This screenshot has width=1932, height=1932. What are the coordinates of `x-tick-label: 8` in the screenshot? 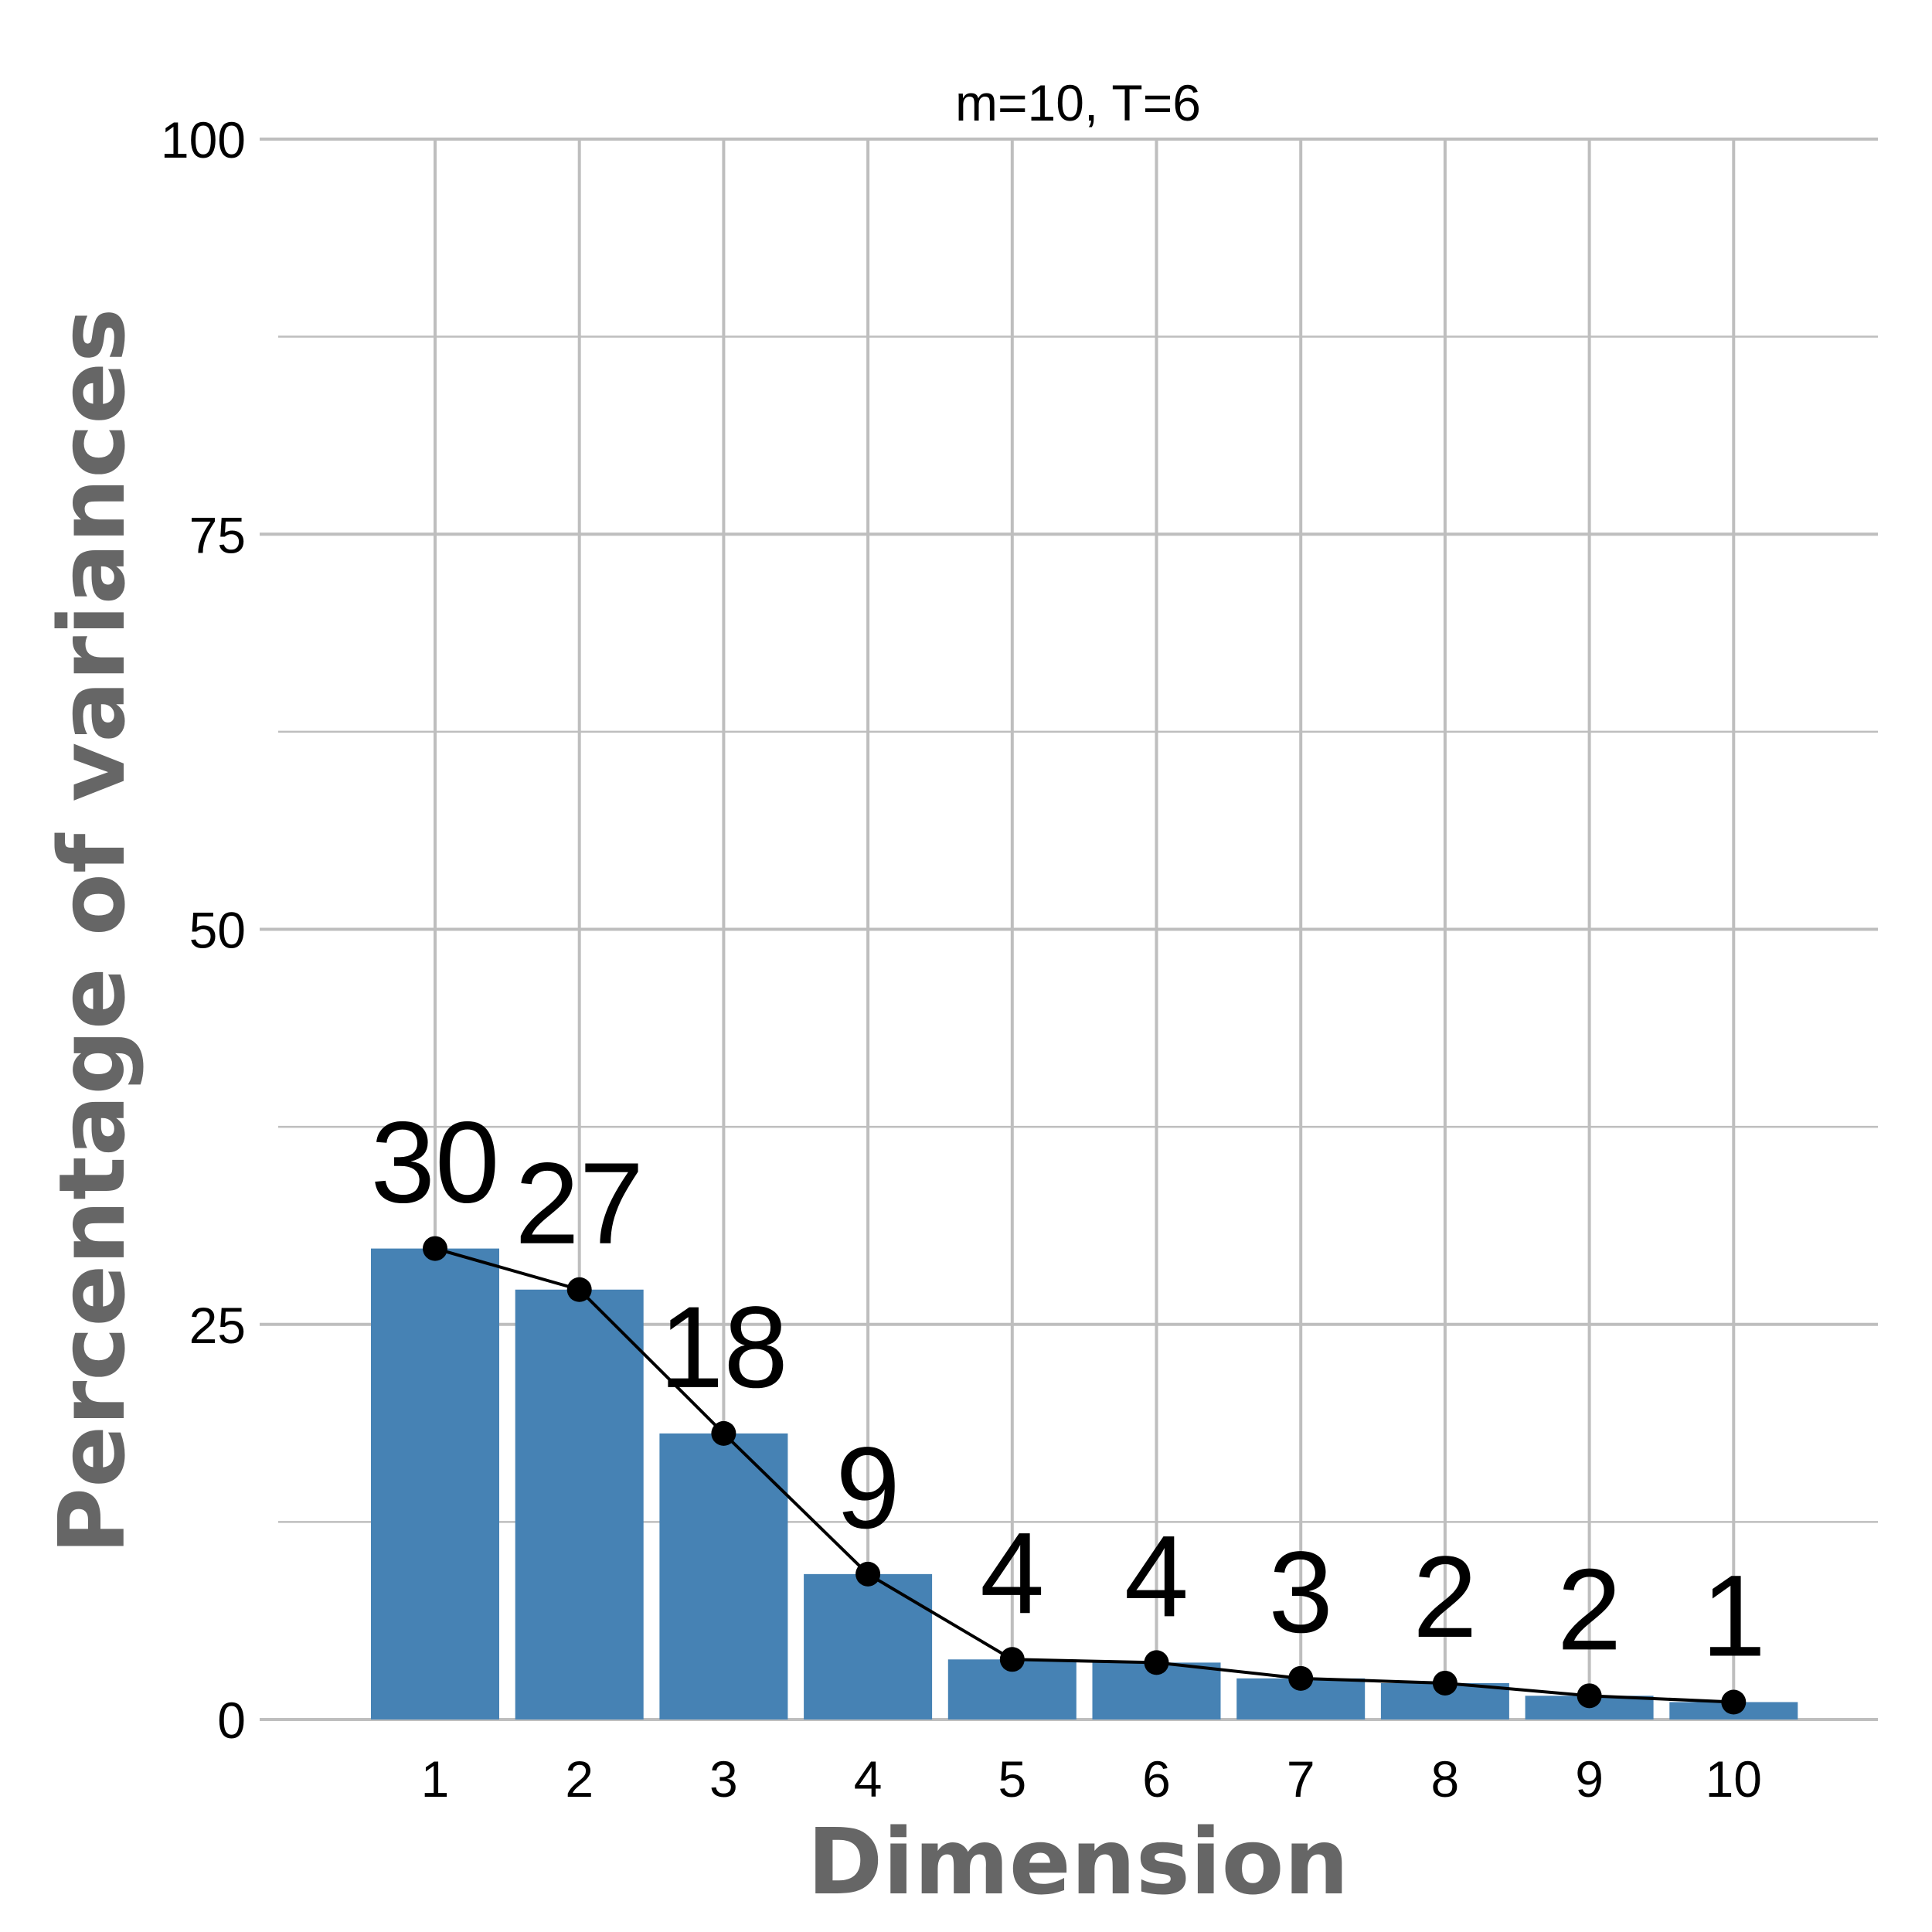 It's located at (1446, 1779).